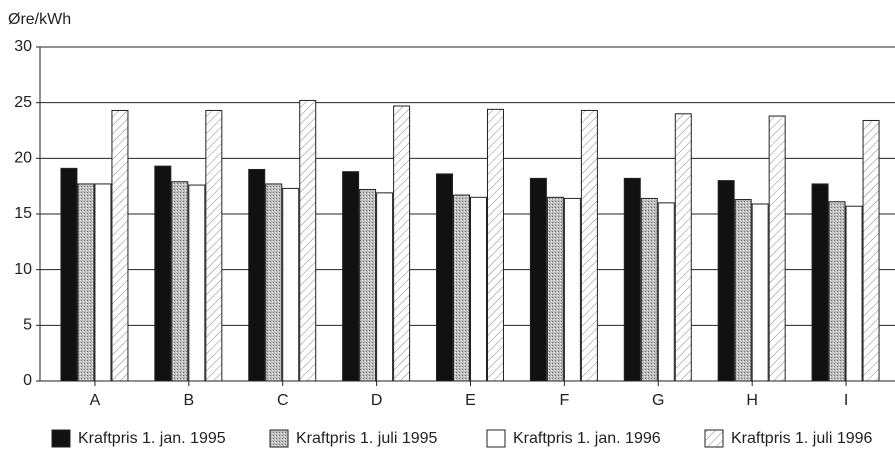 The height and width of the screenshot is (461, 895). I want to click on y-axis-label: Øre/kWh, so click(39, 19).